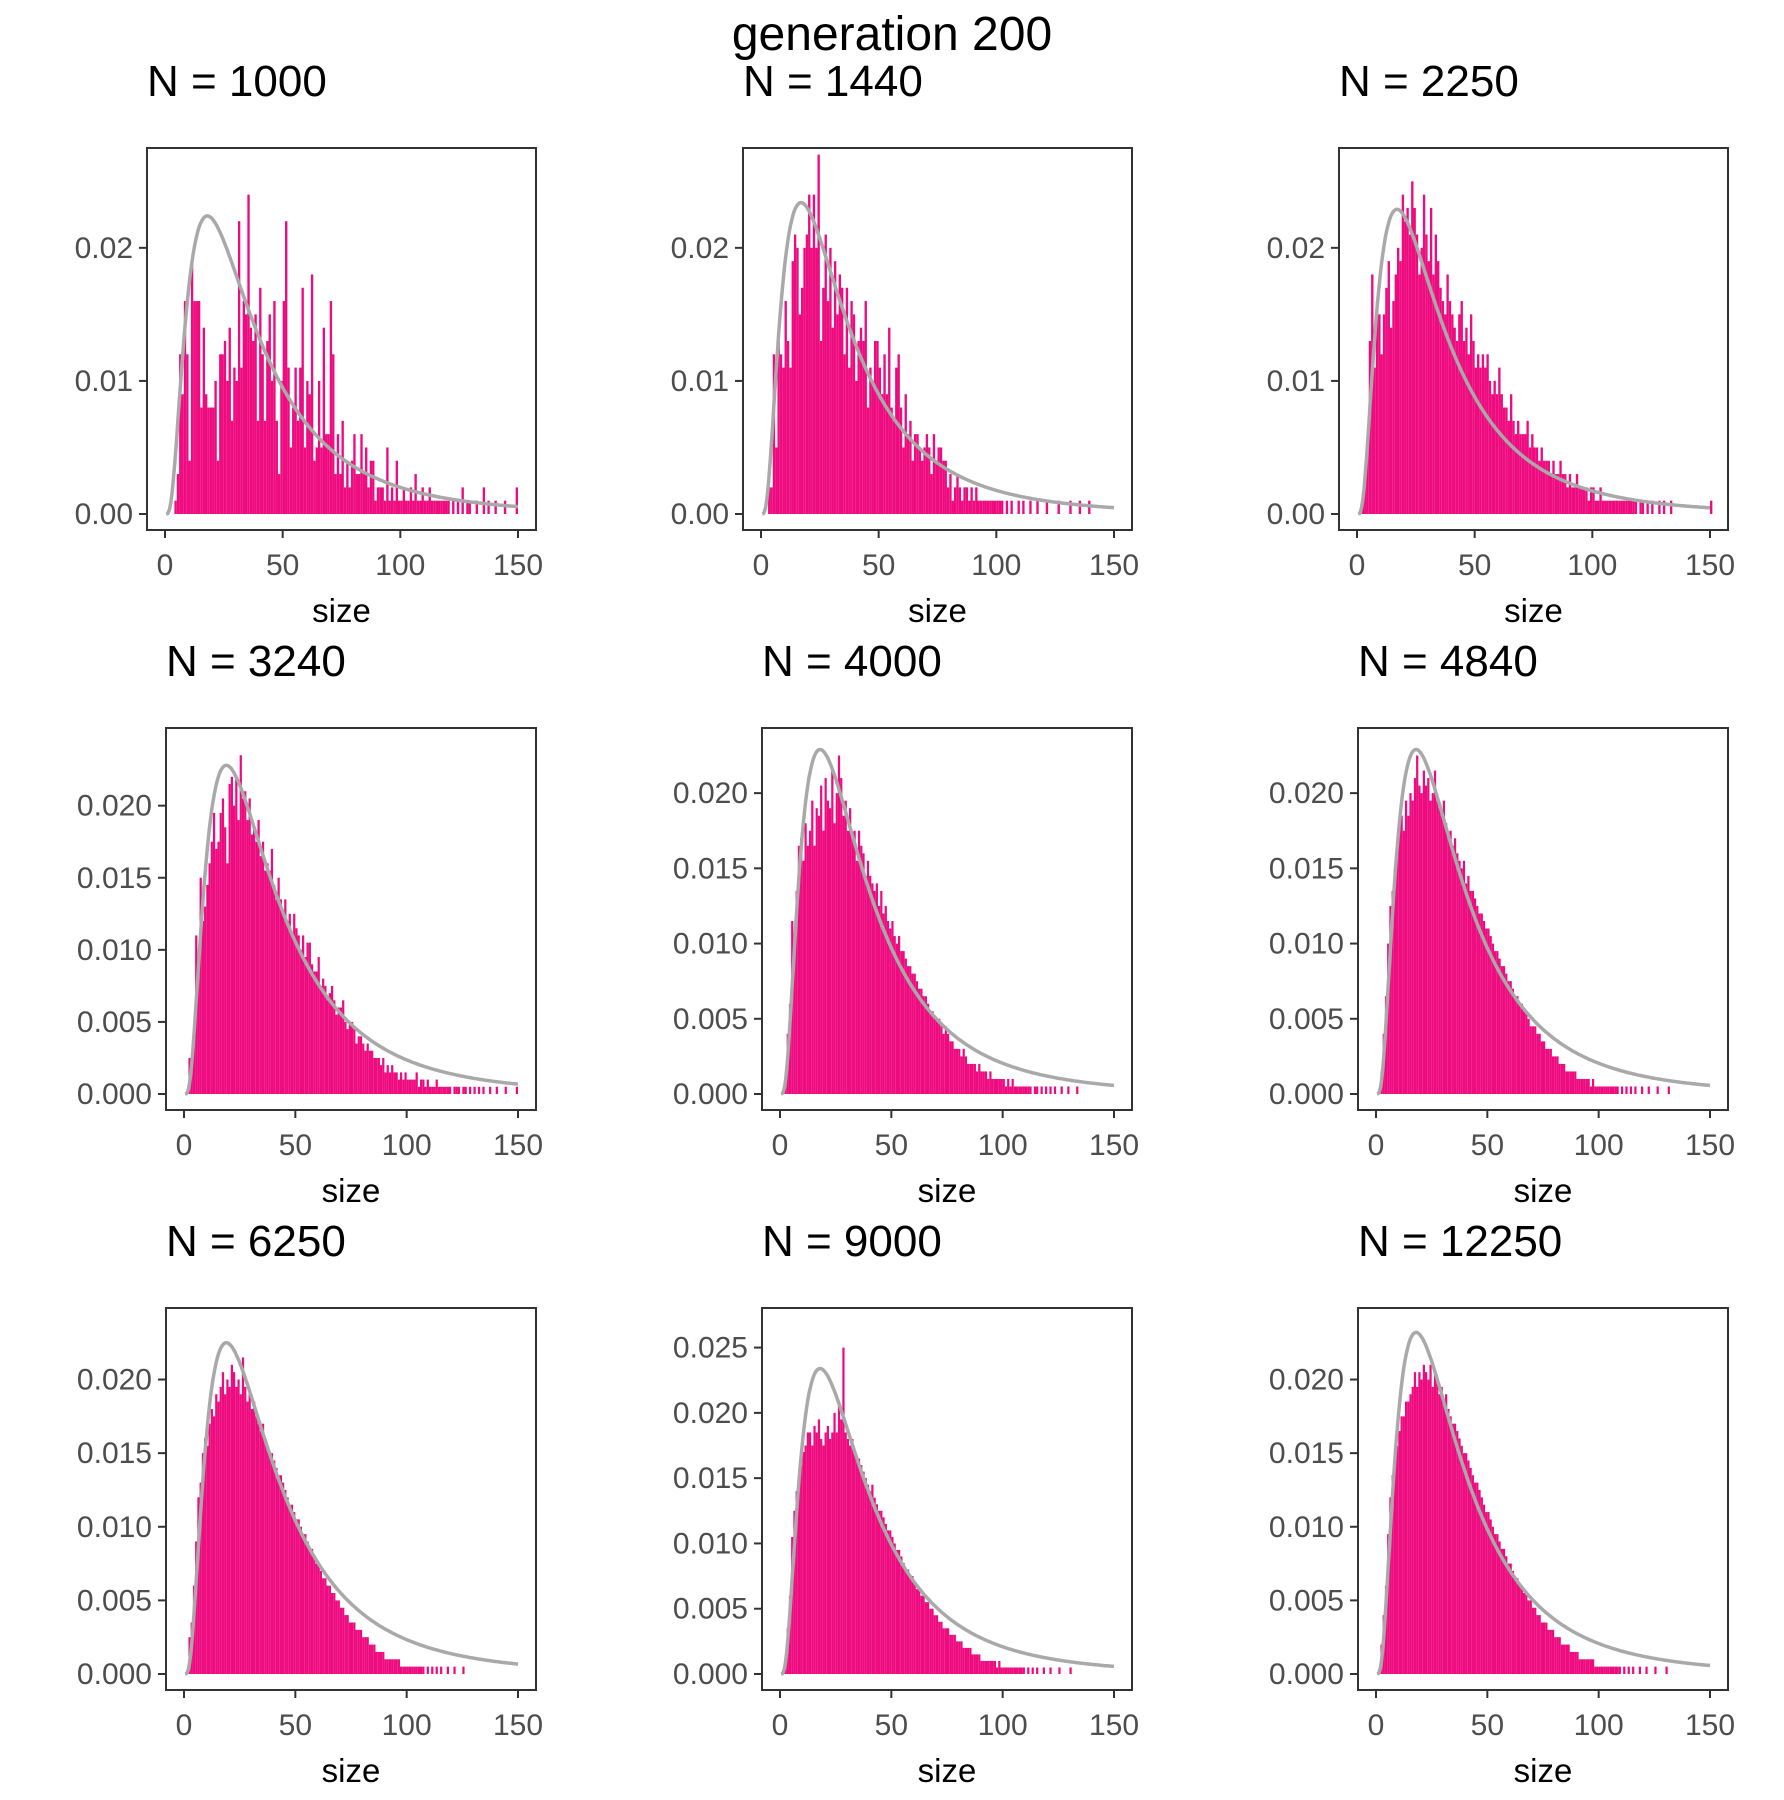  What do you see at coordinates (710, 944) in the screenshot?
I see `y-tick-label: 0.010` at bounding box center [710, 944].